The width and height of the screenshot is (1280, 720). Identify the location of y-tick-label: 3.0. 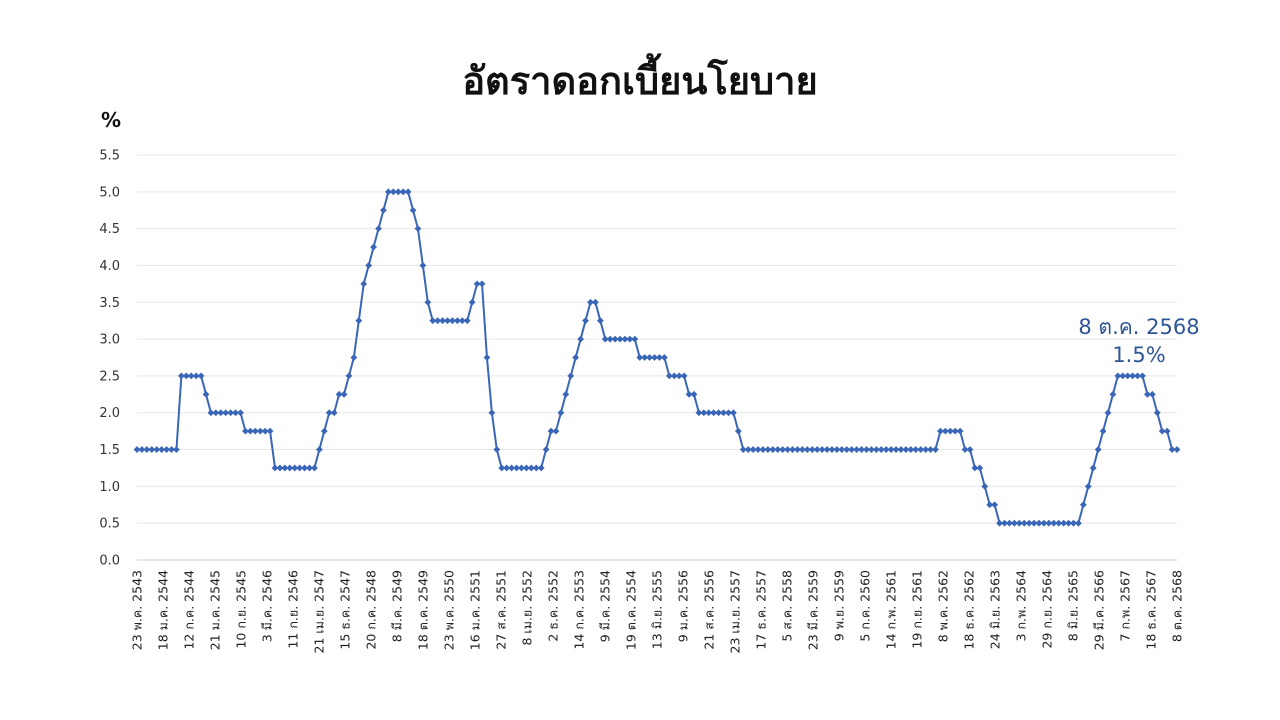
(109, 340).